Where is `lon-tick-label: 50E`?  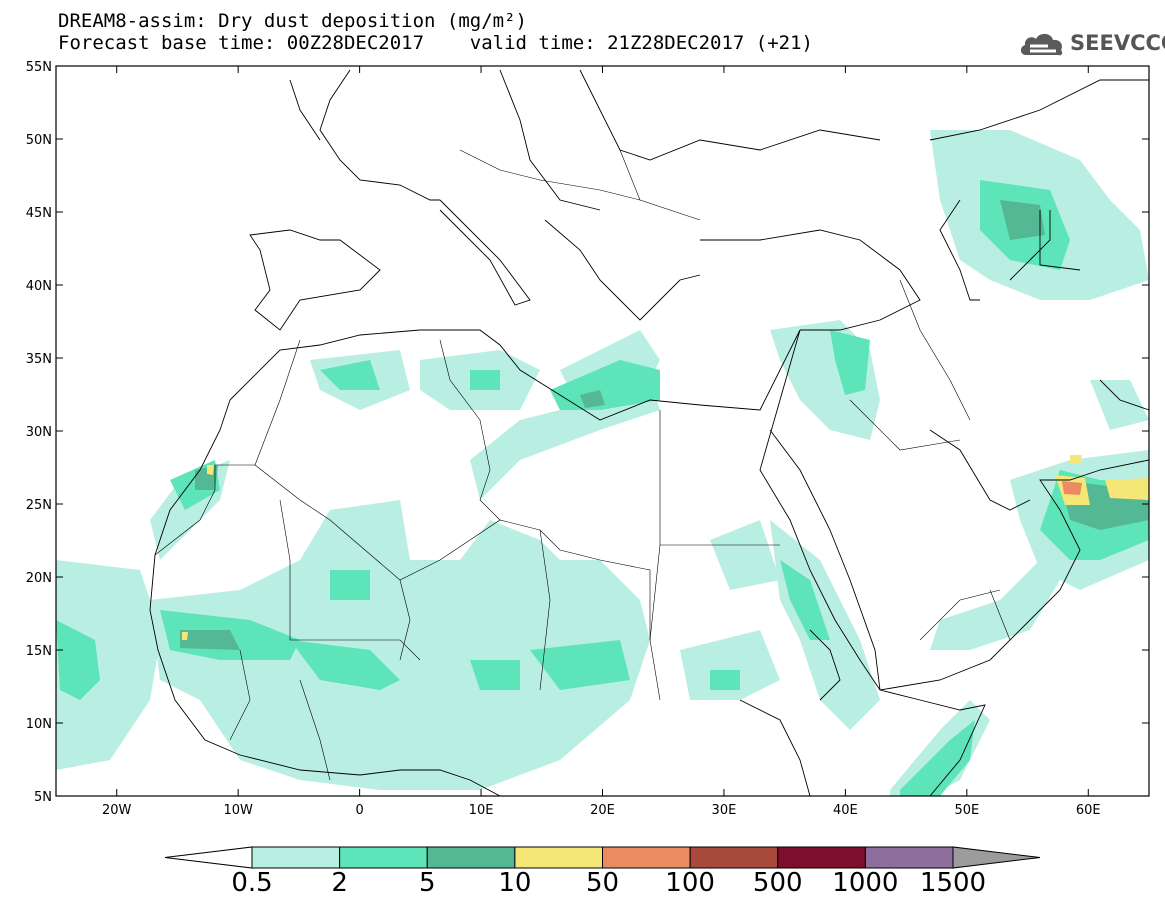
lon-tick-label: 50E is located at coordinates (966, 810).